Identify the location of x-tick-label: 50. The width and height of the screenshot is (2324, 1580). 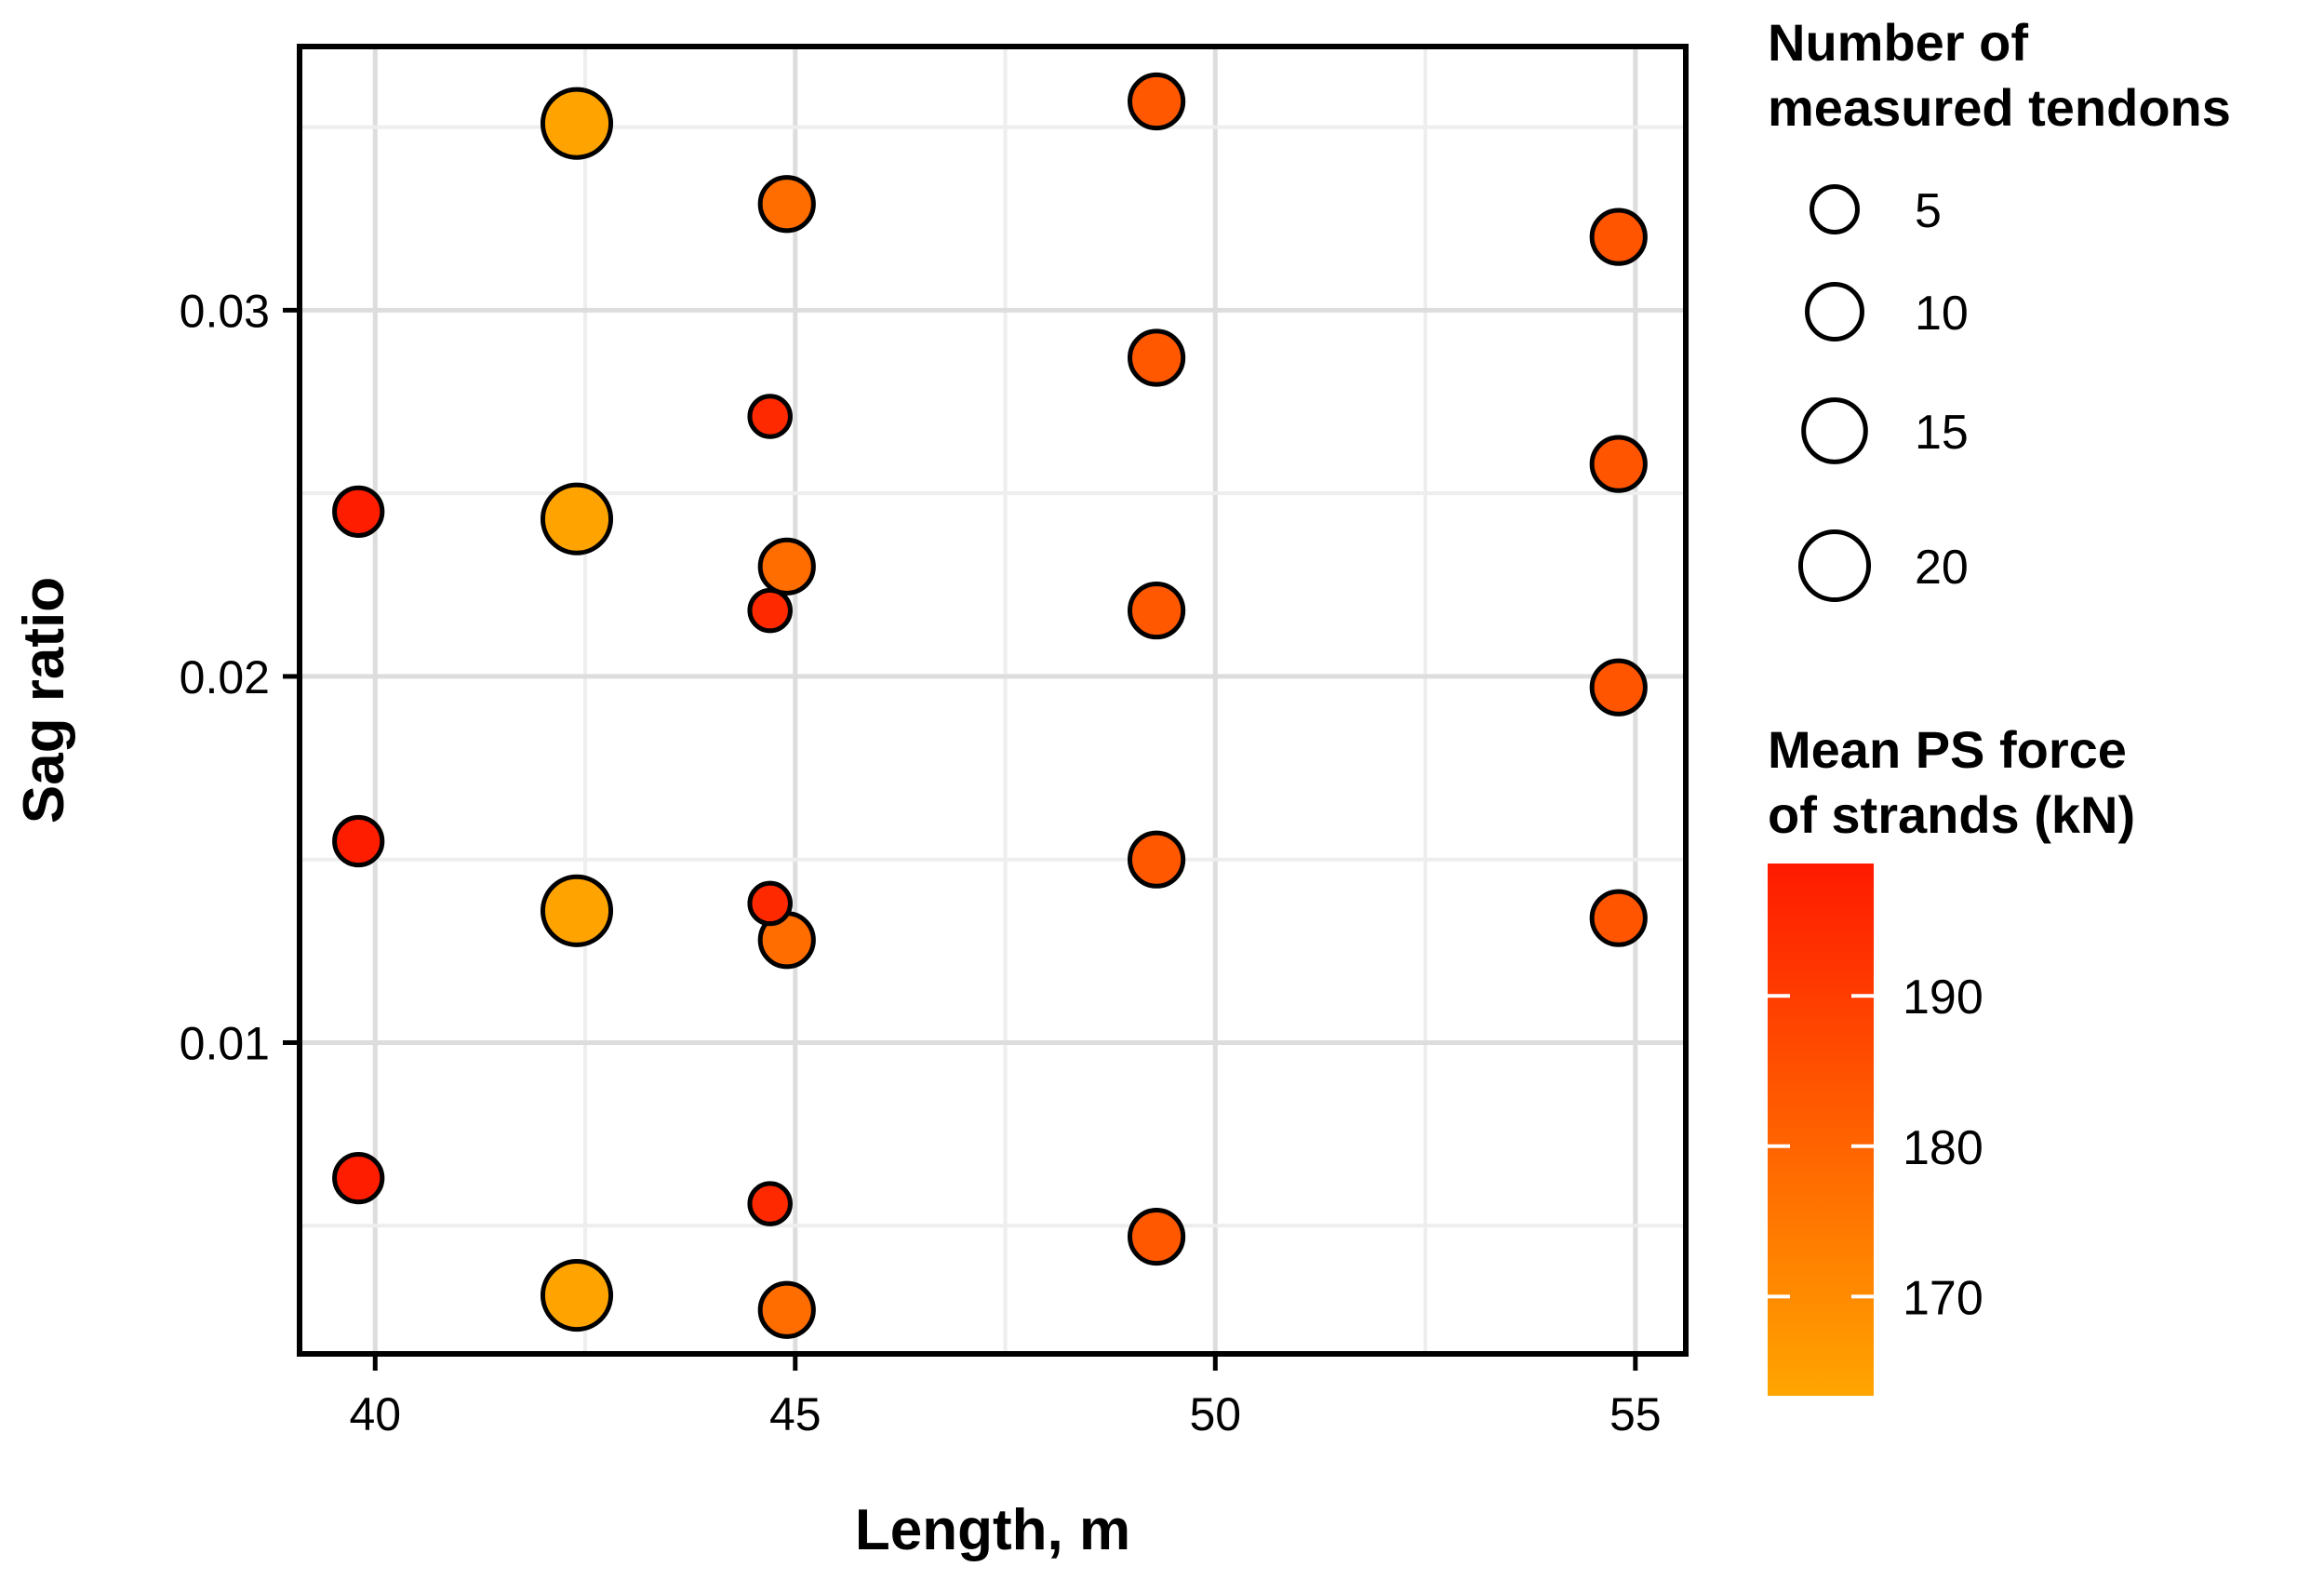
(1215, 1414).